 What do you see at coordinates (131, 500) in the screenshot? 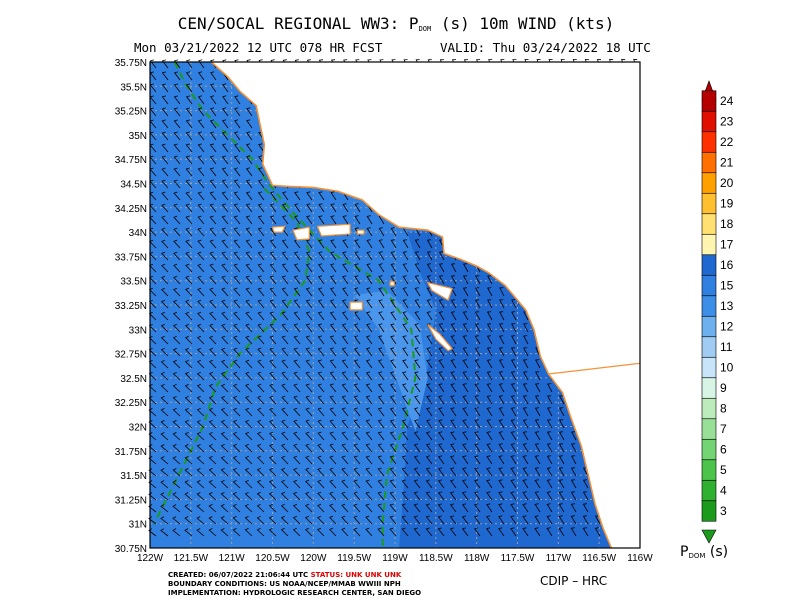
I see `y-tick-label: 31.25N` at bounding box center [131, 500].